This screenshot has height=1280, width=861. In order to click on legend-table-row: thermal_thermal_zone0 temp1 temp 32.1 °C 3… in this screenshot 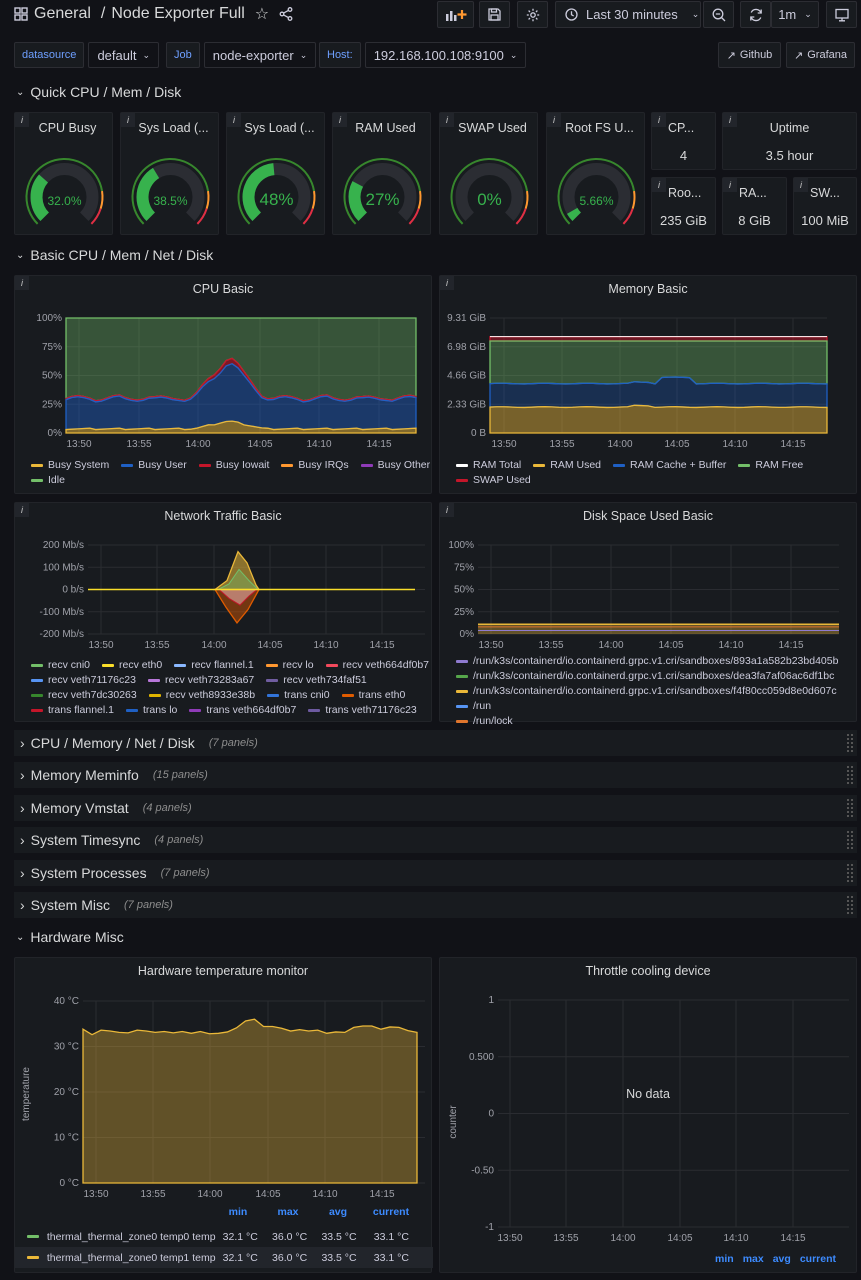, I will do `click(224, 1257)`.